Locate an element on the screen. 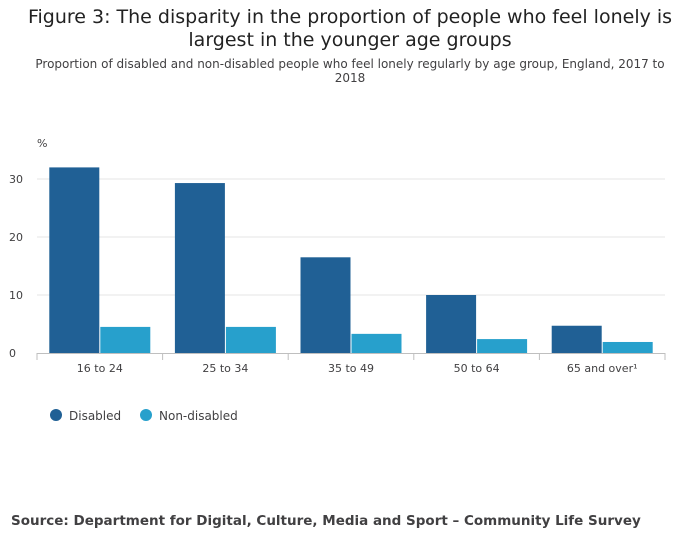 The image size is (700, 549). y-tick-label: 20 is located at coordinates (16, 237).